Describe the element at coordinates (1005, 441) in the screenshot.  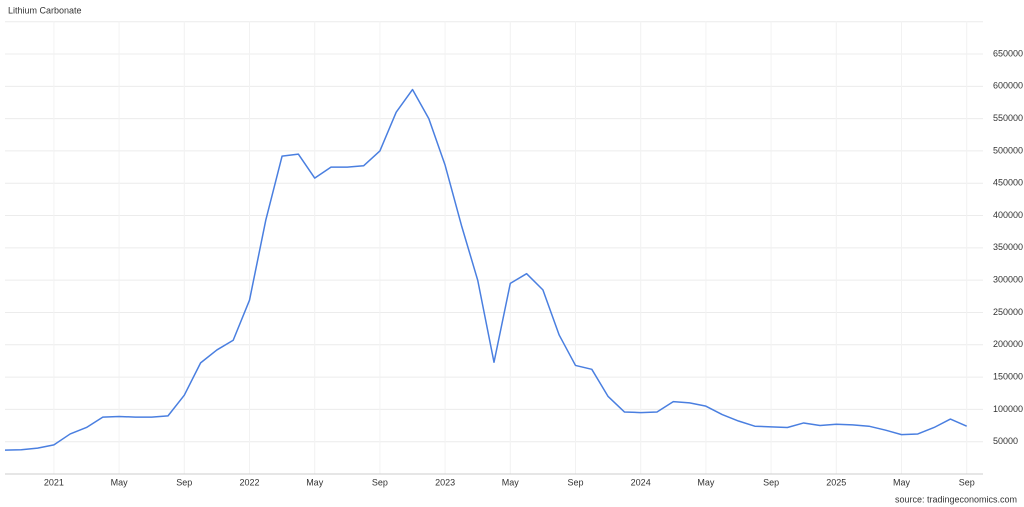
I see `y-tick-label: 50000` at that location.